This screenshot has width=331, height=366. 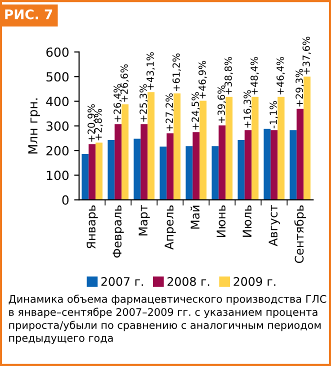 I want to click on y-tick-label: 500, so click(x=57, y=77).